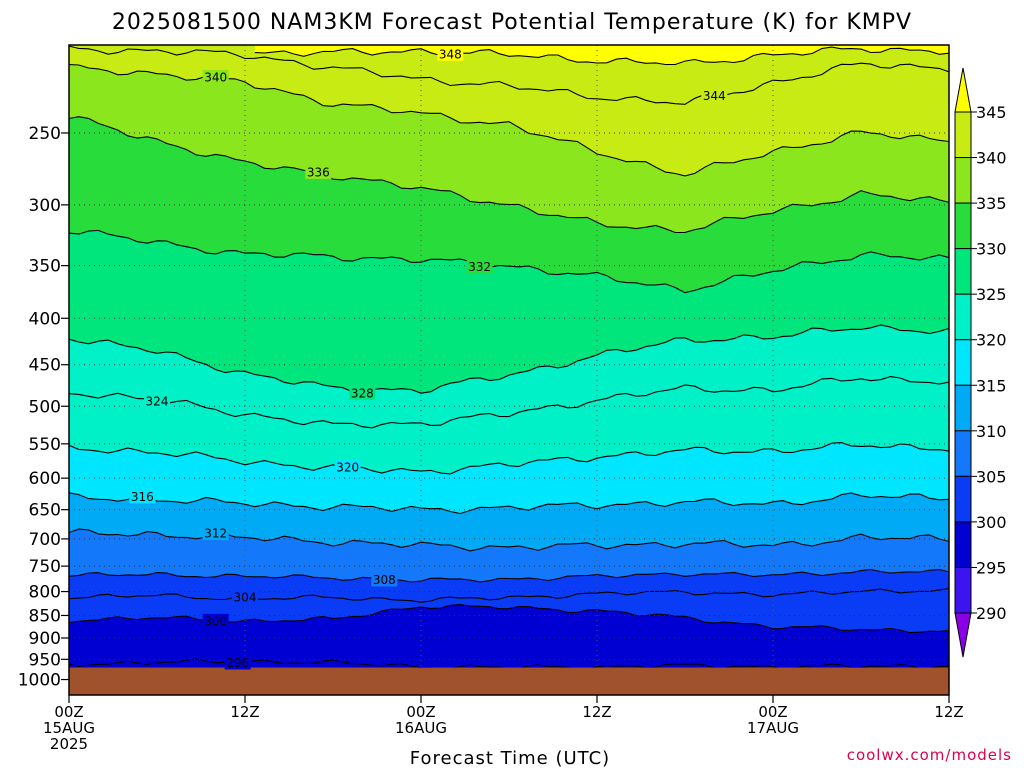  I want to click on colorbar-top-arrow, so click(963, 90).